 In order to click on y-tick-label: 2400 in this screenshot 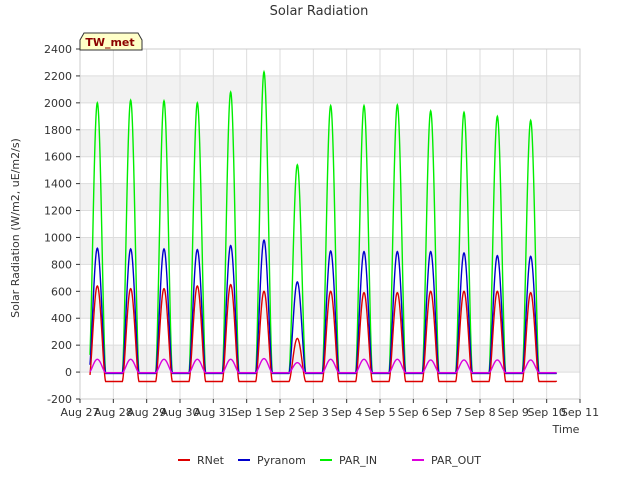, I will do `click(58, 49)`.